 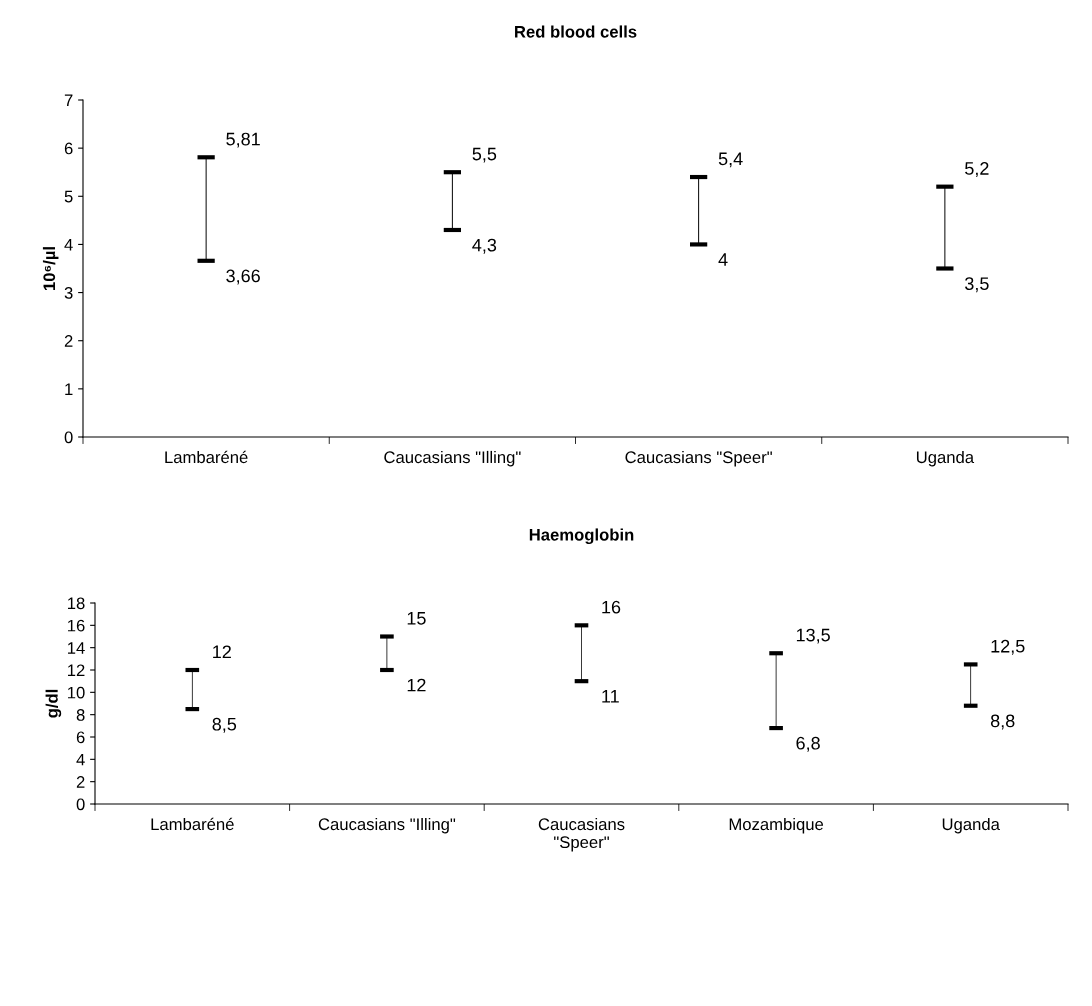 What do you see at coordinates (813, 636) in the screenshot?
I see `annotation: 13,5` at bounding box center [813, 636].